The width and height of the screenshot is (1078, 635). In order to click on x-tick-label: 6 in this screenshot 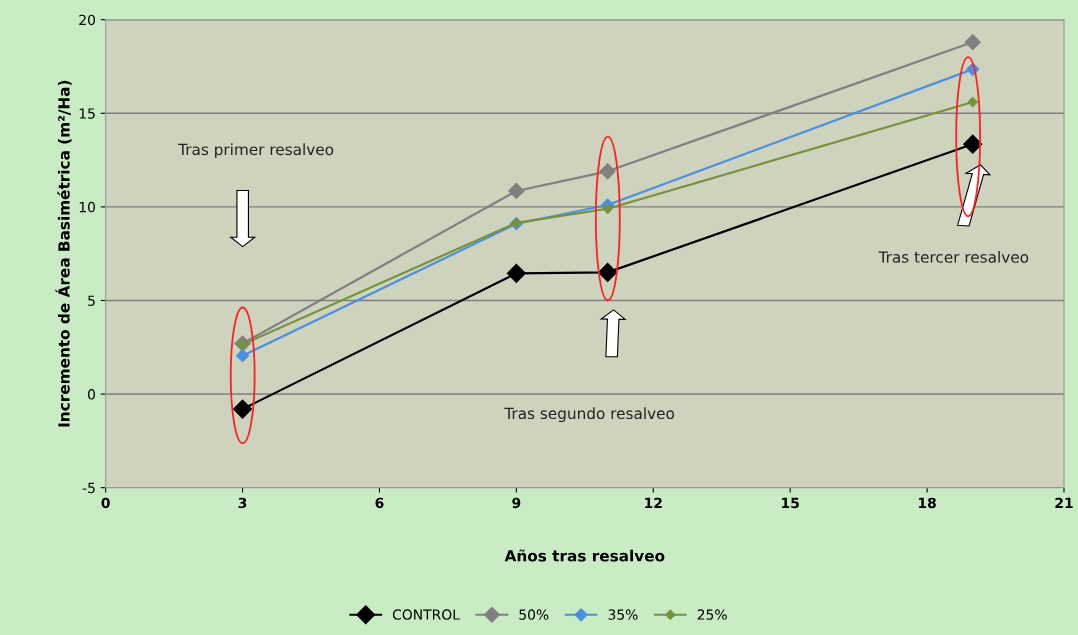, I will do `click(379, 503)`.